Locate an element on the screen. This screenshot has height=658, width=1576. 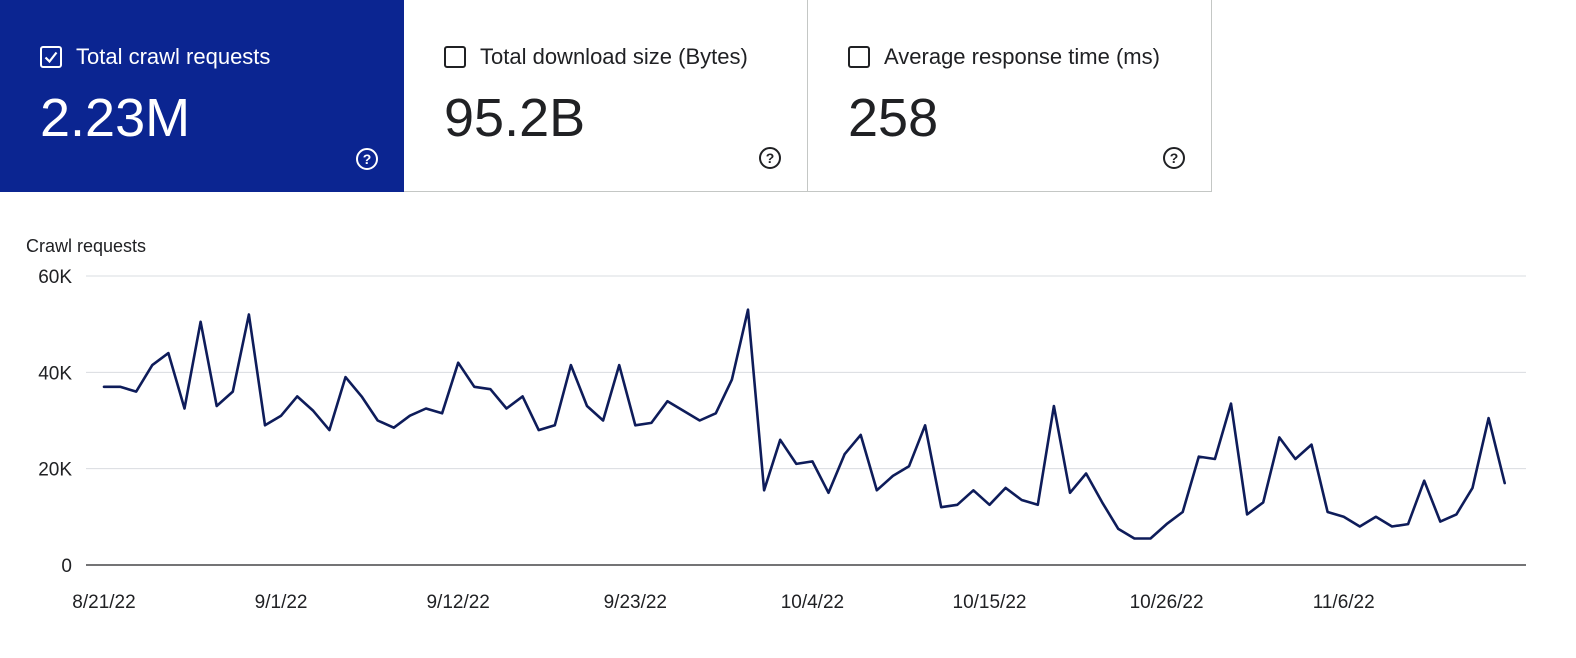
metric-value: 2.23M is located at coordinates (115, 118).